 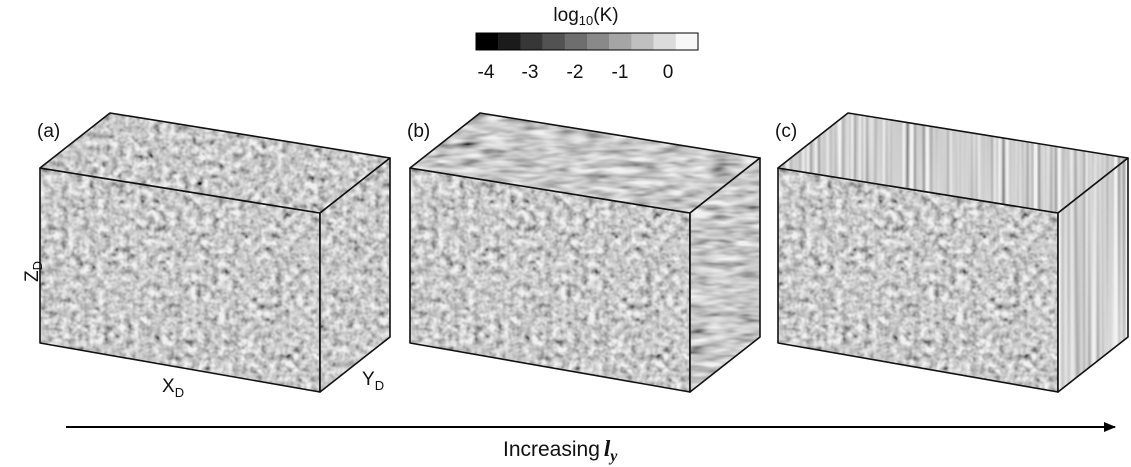 What do you see at coordinates (560, 450) in the screenshot?
I see `arrow-label: Increasing ly` at bounding box center [560, 450].